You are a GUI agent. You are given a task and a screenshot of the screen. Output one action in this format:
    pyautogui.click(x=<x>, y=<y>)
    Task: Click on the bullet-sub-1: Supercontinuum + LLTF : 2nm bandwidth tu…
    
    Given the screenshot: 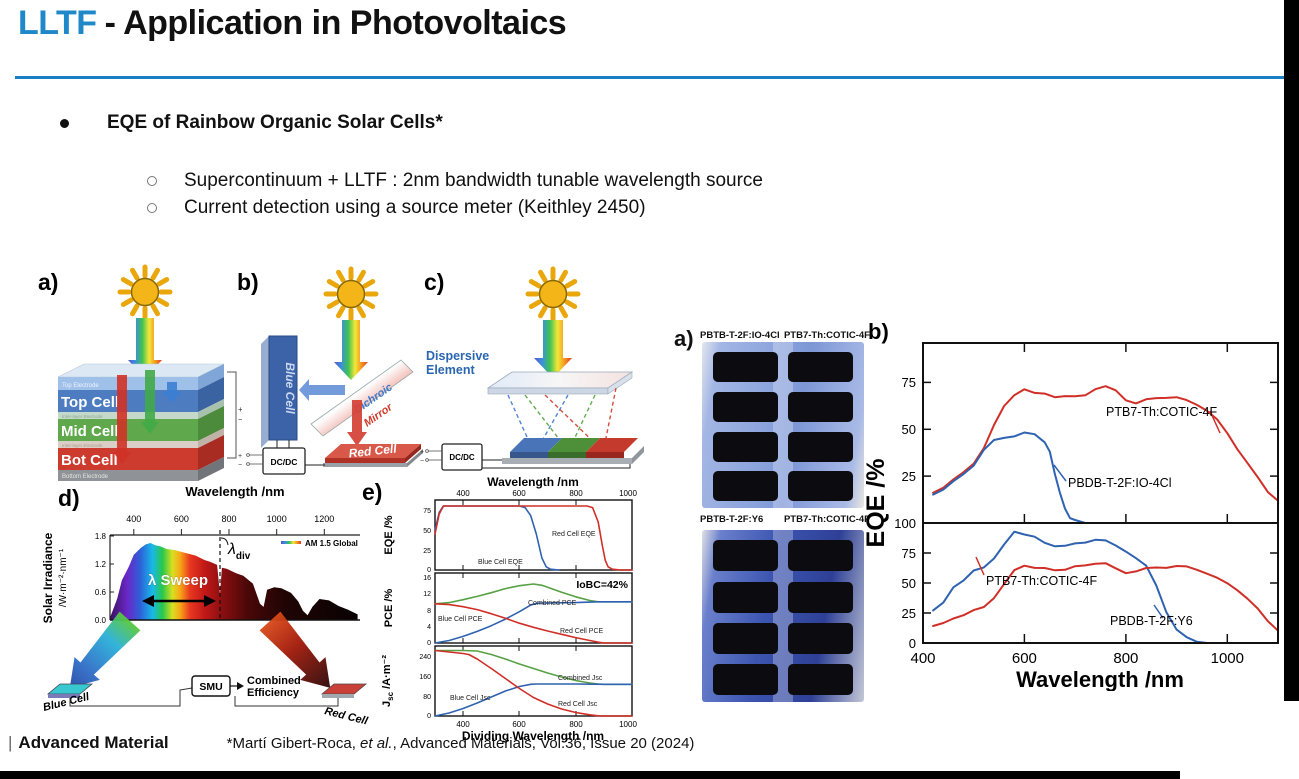 What is the action you would take?
    pyautogui.click(x=455, y=181)
    